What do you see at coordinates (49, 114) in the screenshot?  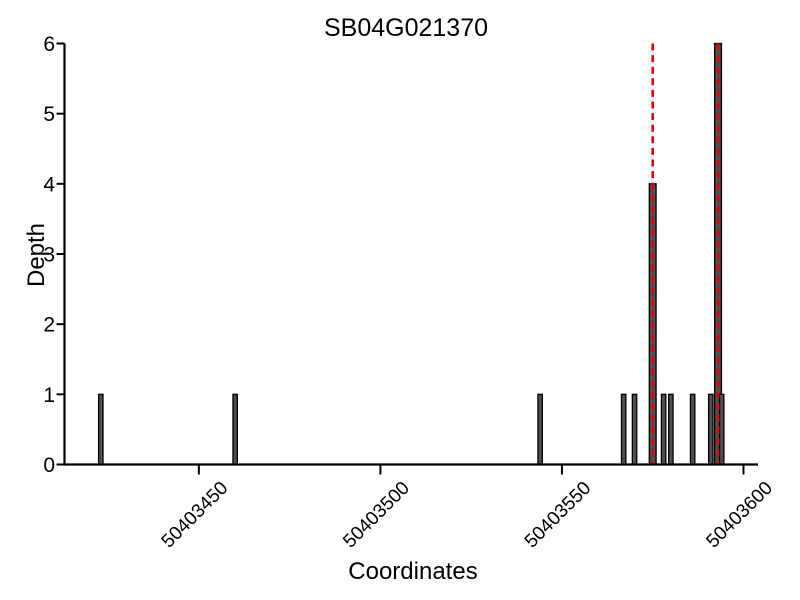 I see `y-tick-label: 5` at bounding box center [49, 114].